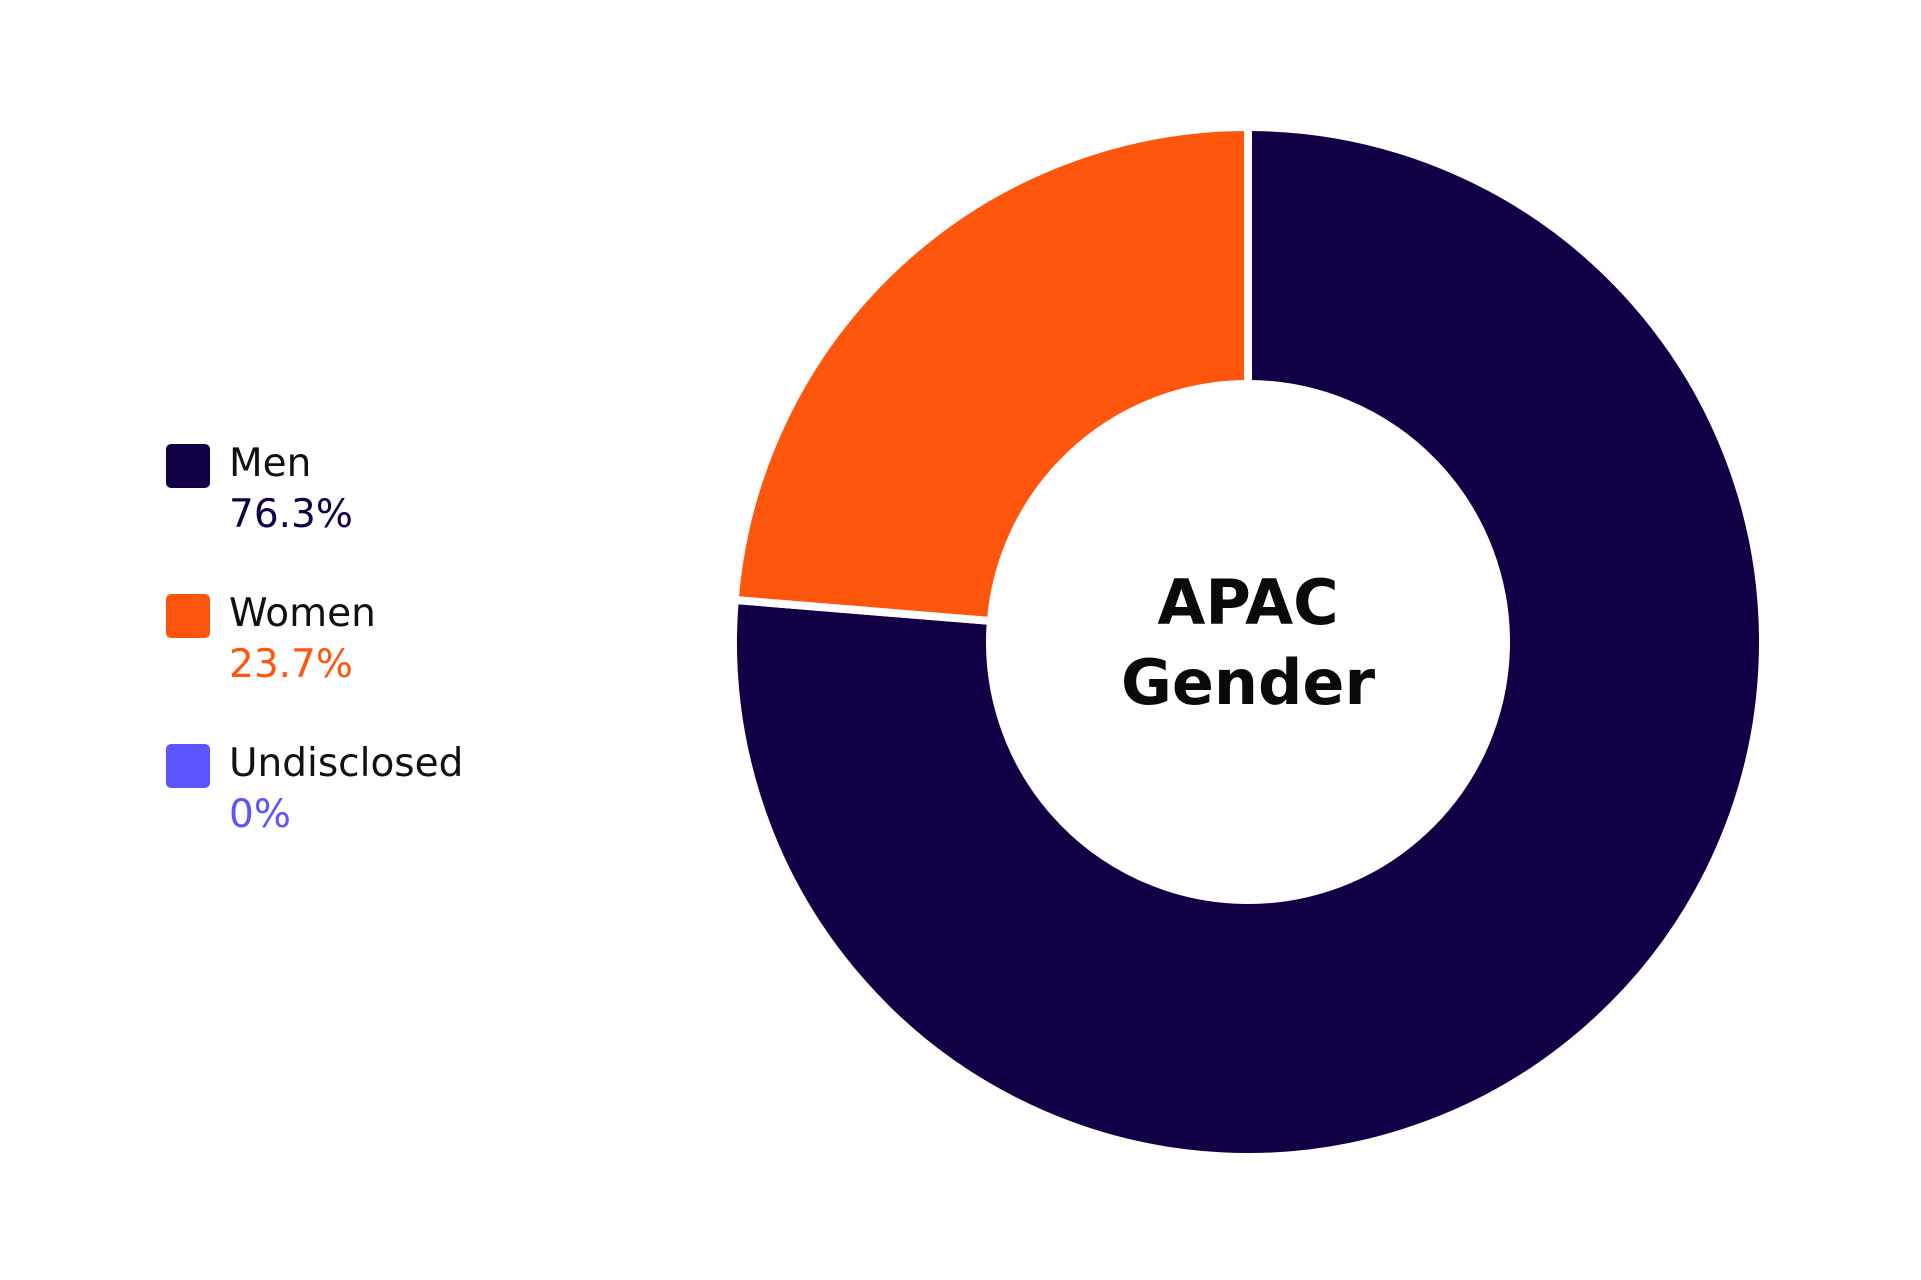 The height and width of the screenshot is (1280, 1921). I want to click on legend-value-men: 76.3%, so click(291, 514).